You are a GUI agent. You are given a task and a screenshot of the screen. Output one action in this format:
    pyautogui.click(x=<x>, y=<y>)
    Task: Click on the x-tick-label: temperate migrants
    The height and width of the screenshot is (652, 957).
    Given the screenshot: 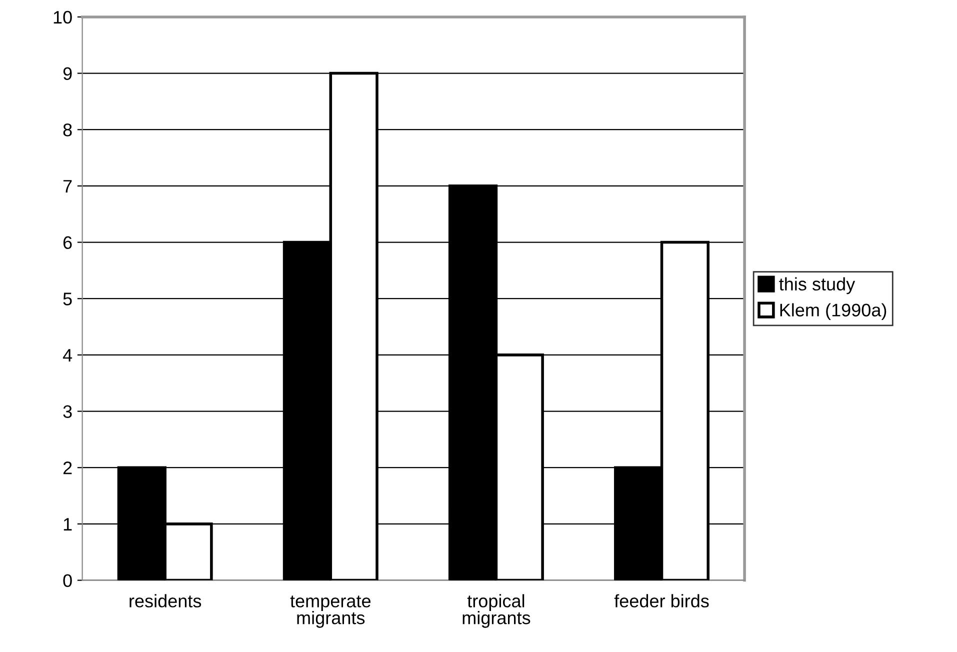 What is the action you would take?
    pyautogui.click(x=330, y=612)
    